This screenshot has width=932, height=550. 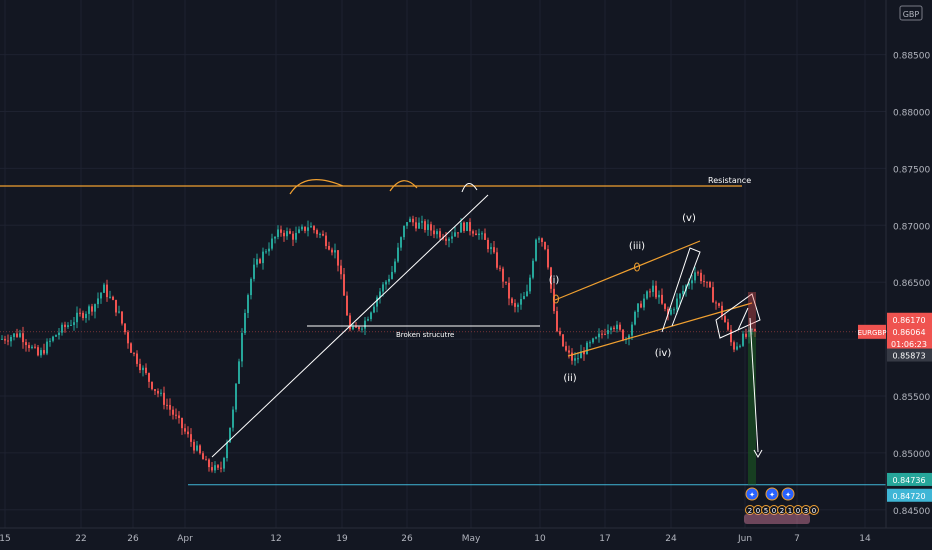 I want to click on x-tick-label: 26, so click(x=133, y=539).